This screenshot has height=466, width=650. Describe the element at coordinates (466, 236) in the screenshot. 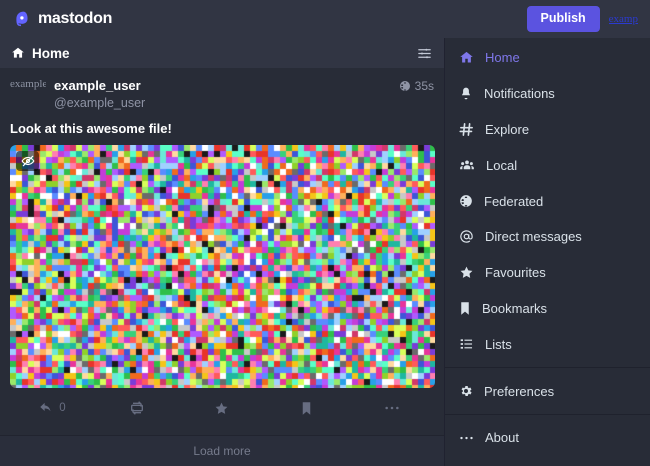

I see `at-sign-icon` at that location.